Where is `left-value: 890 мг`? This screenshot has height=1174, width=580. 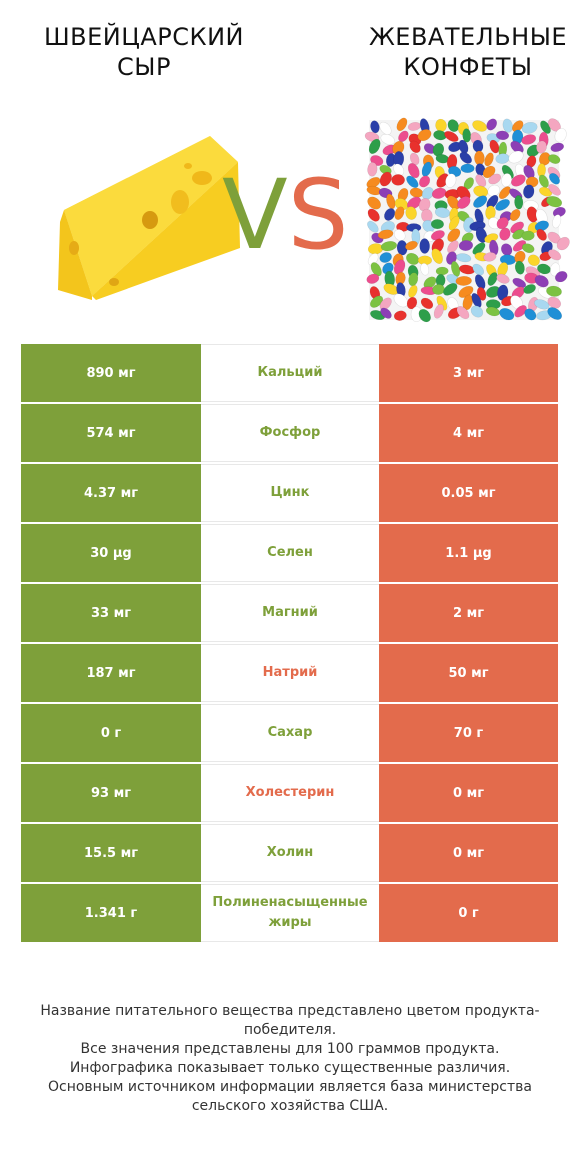
left-value: 890 мг is located at coordinates (111, 373).